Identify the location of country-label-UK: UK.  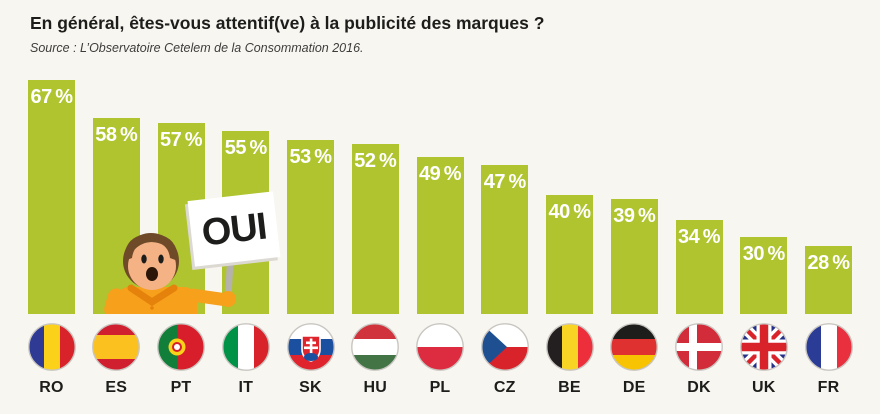
(763, 387).